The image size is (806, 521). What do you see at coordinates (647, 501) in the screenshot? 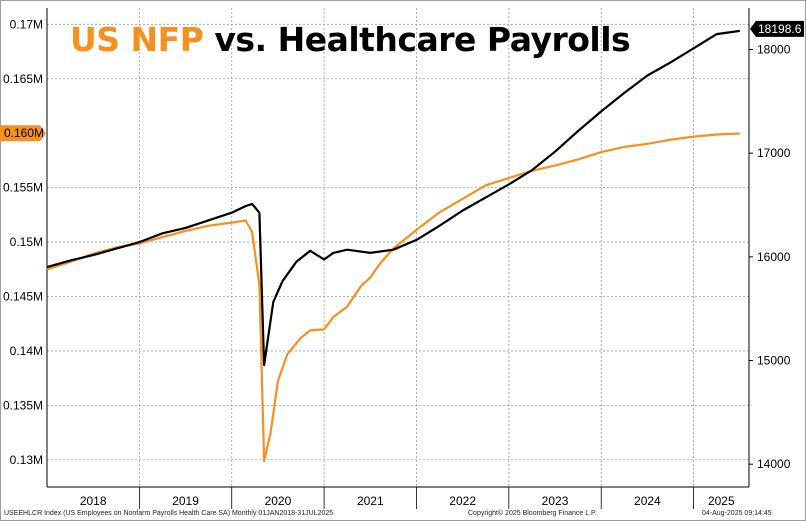
I see `year-label: 2024` at bounding box center [647, 501].